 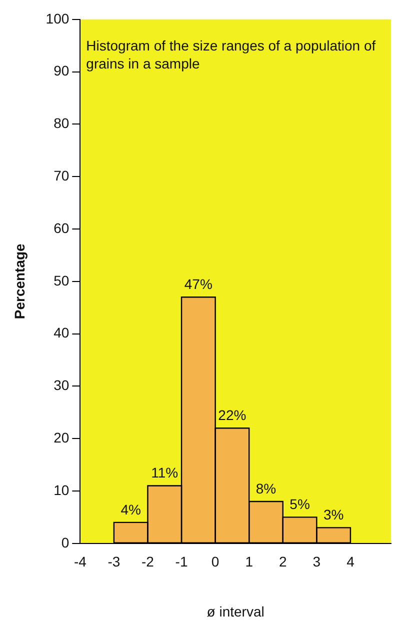 What do you see at coordinates (62, 490) in the screenshot?
I see `y-tick-label: 10` at bounding box center [62, 490].